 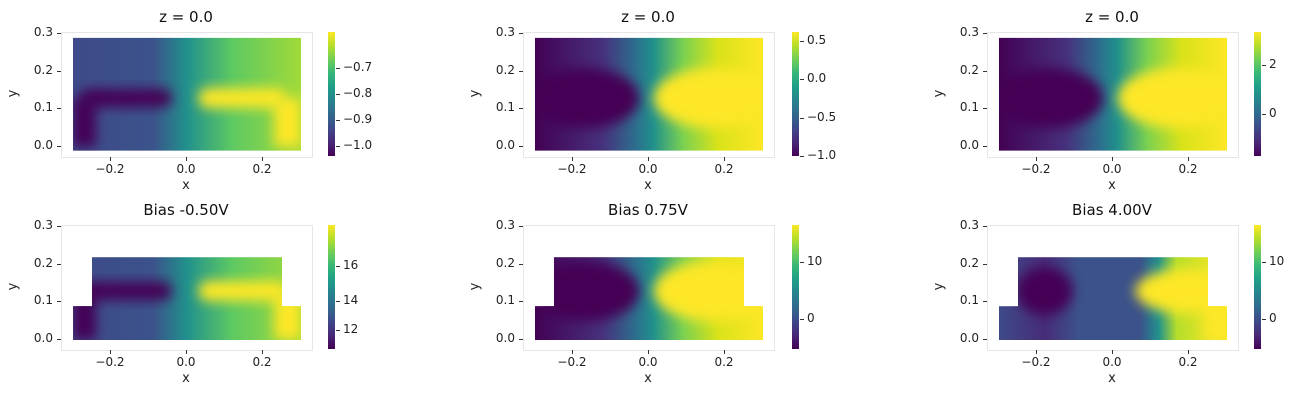 What do you see at coordinates (1277, 261) in the screenshot?
I see `colorbar-tick-label: 10` at bounding box center [1277, 261].